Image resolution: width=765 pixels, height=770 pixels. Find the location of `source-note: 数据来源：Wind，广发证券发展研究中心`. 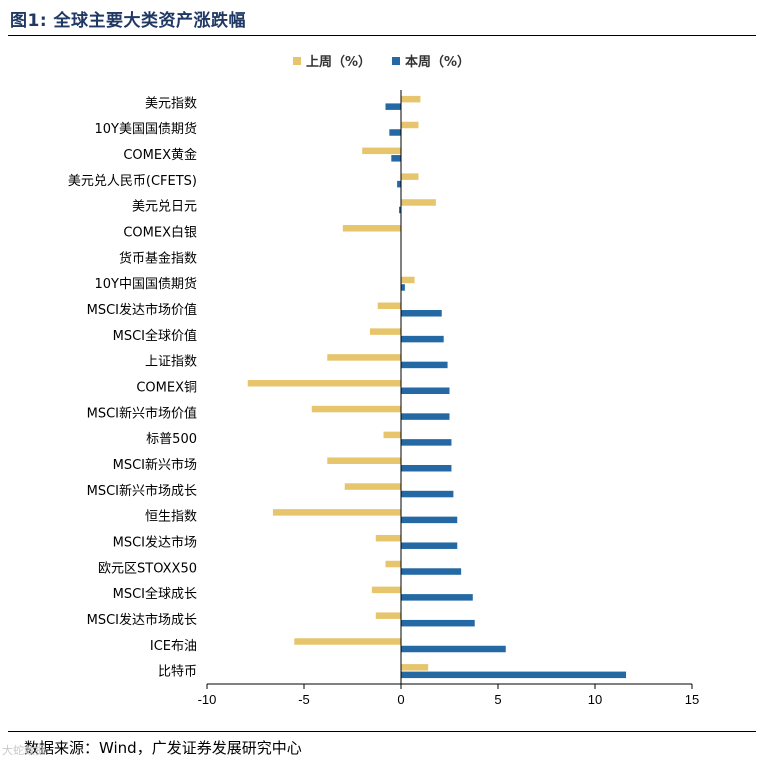

source-note: 数据来源：Wind，广发证券发展研究中心 is located at coordinates (163, 748).